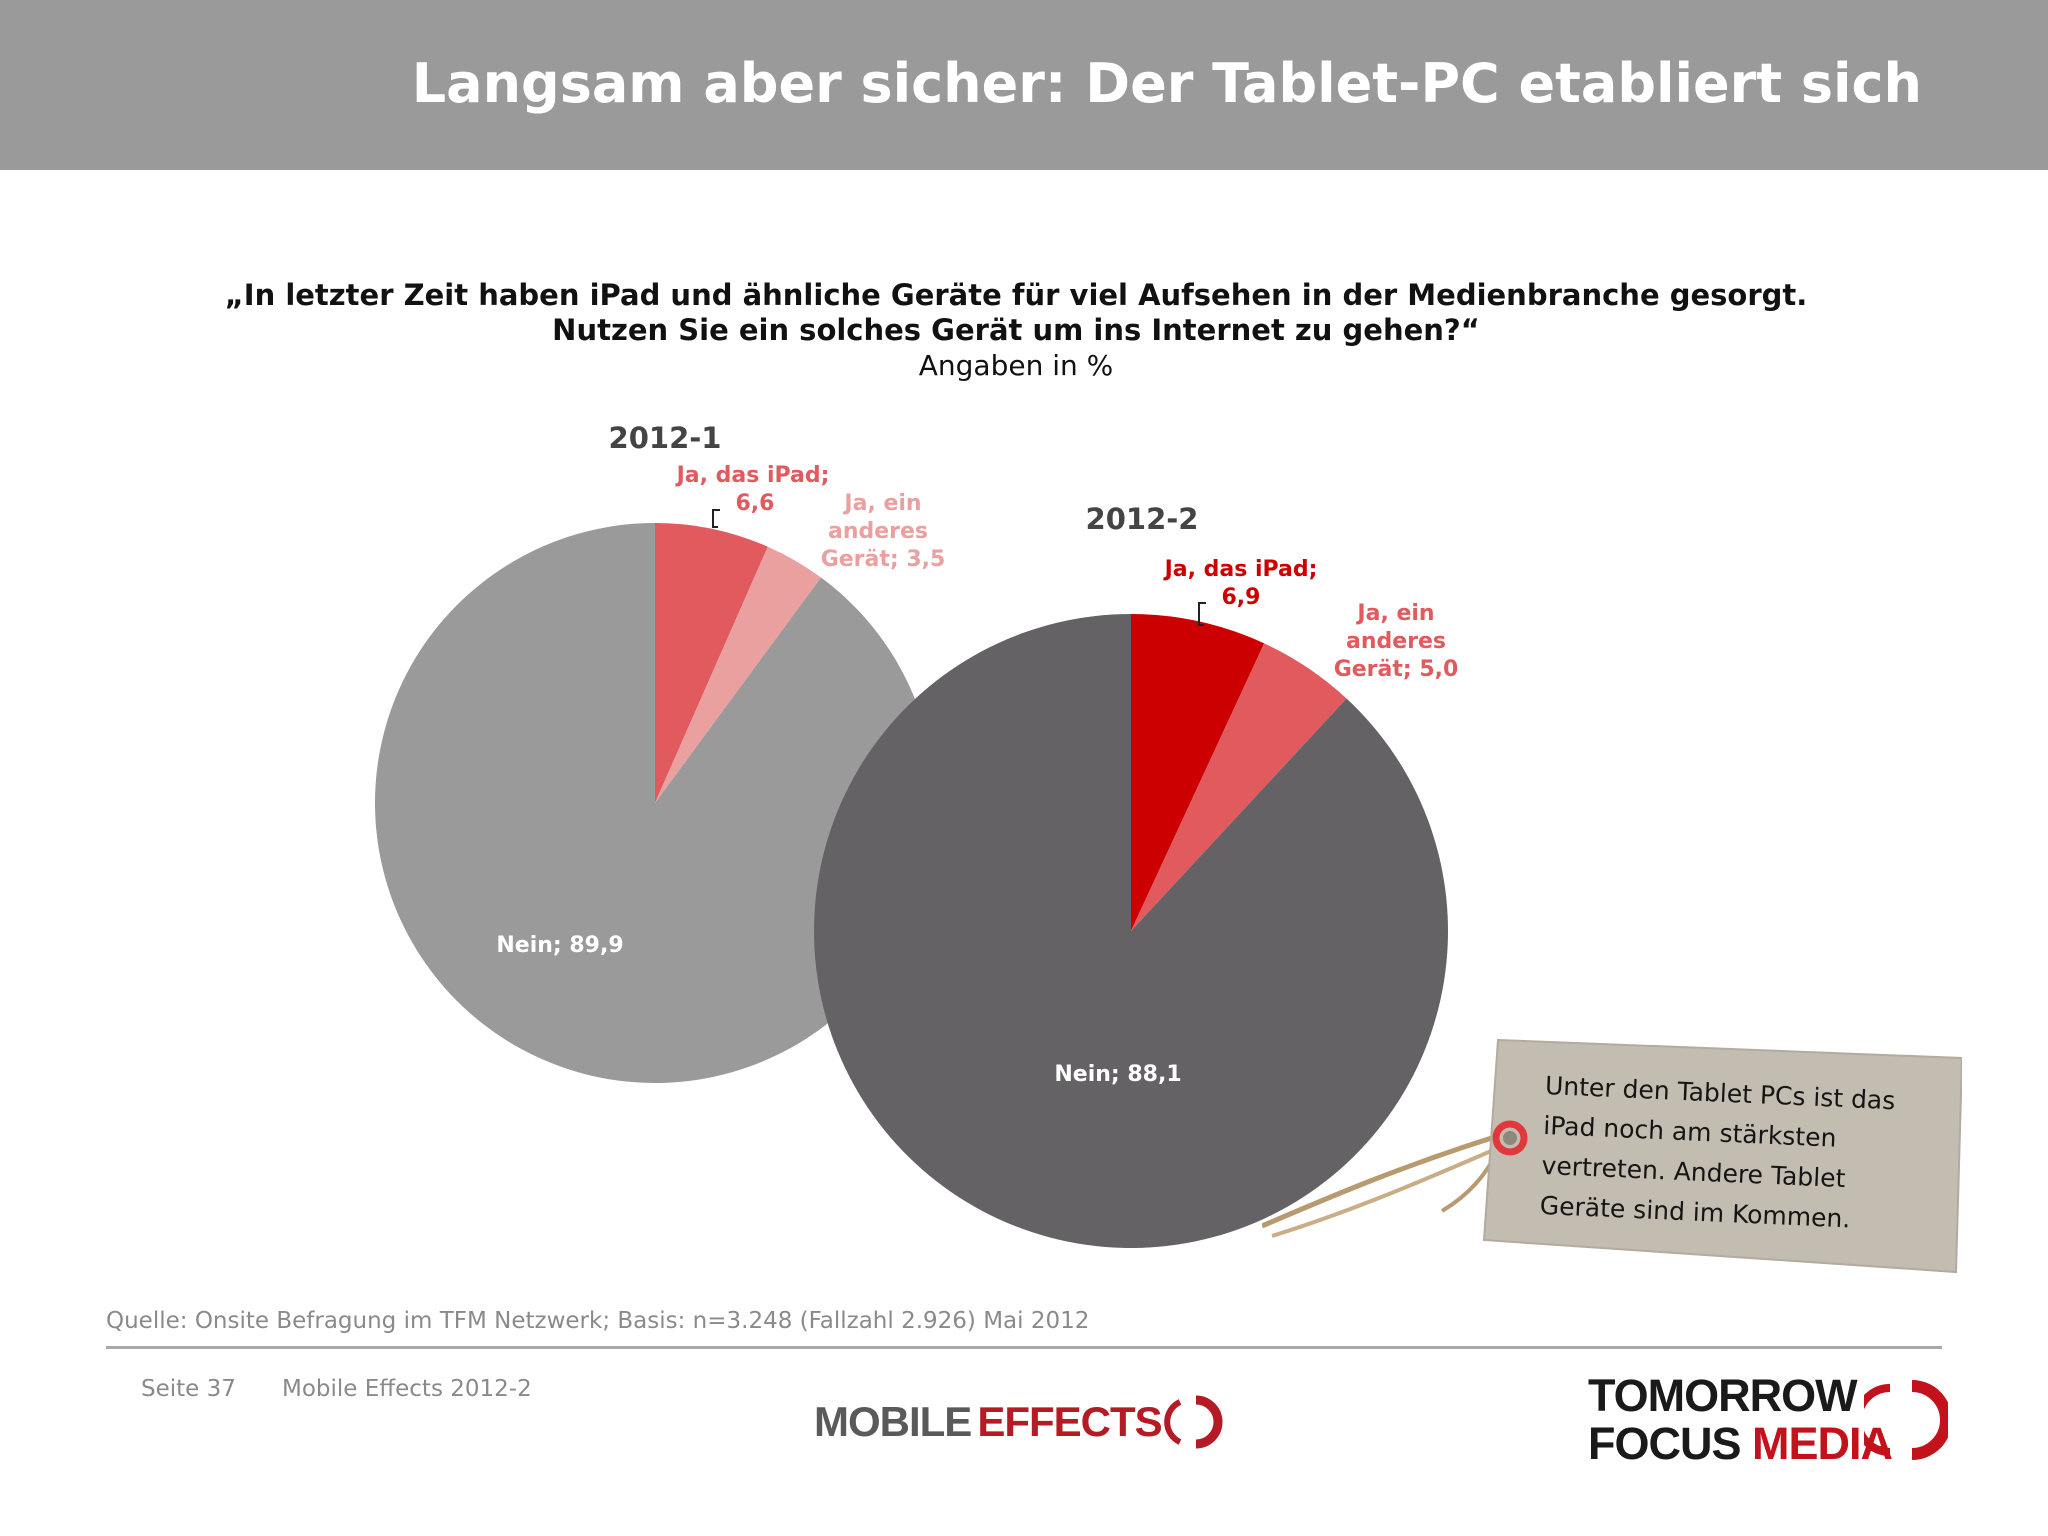 This screenshot has height=1536, width=2048. Describe the element at coordinates (1396, 669) in the screenshot. I see `slice-label: Gerät; 5,0` at that location.